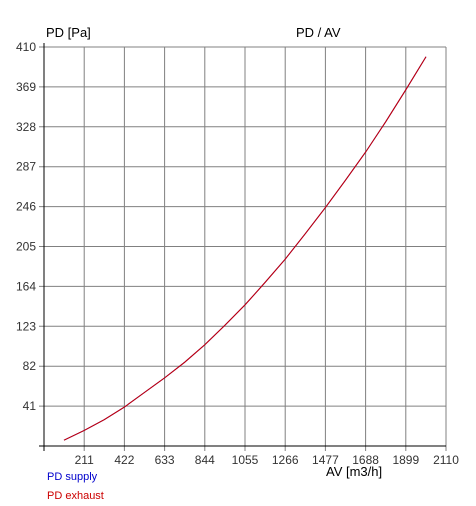  Describe the element at coordinates (26, 47) in the screenshot. I see `y-tick-label: 410` at that location.